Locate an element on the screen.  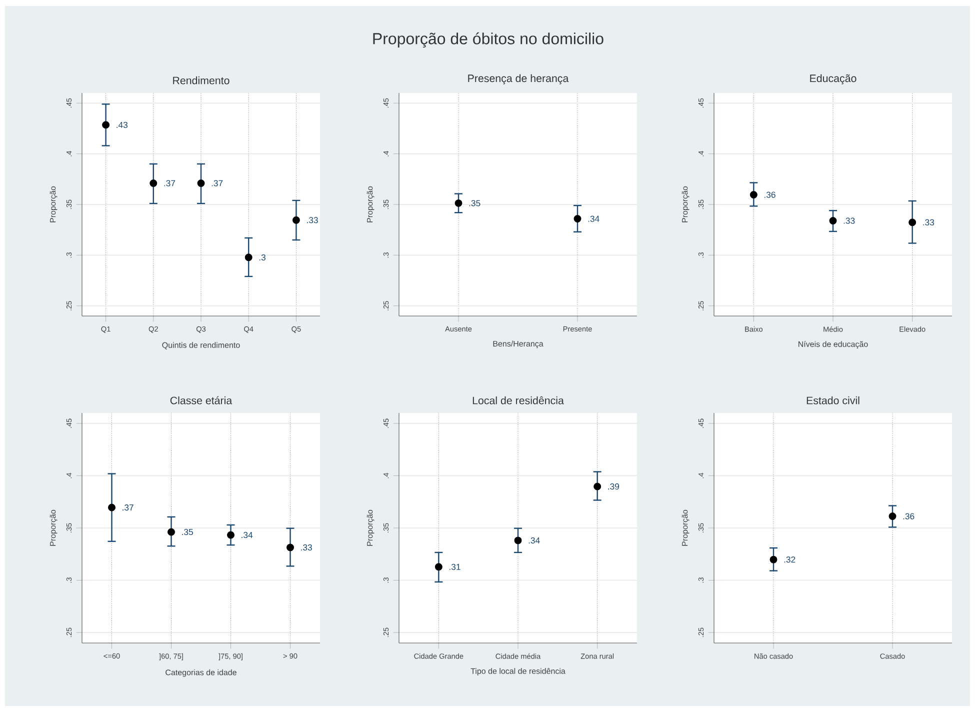
x-axis-title: Tipo de local de residência is located at coordinates (518, 672).